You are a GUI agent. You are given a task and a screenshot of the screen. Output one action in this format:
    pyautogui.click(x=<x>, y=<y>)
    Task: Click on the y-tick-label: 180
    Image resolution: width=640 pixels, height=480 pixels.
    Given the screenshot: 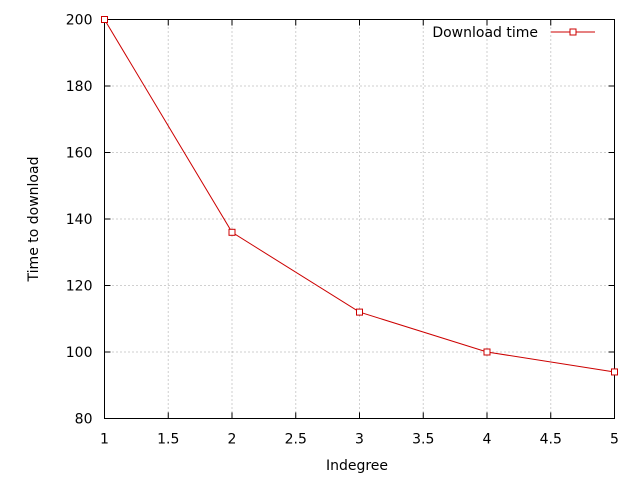 What is the action you would take?
    pyautogui.click(x=79, y=87)
    